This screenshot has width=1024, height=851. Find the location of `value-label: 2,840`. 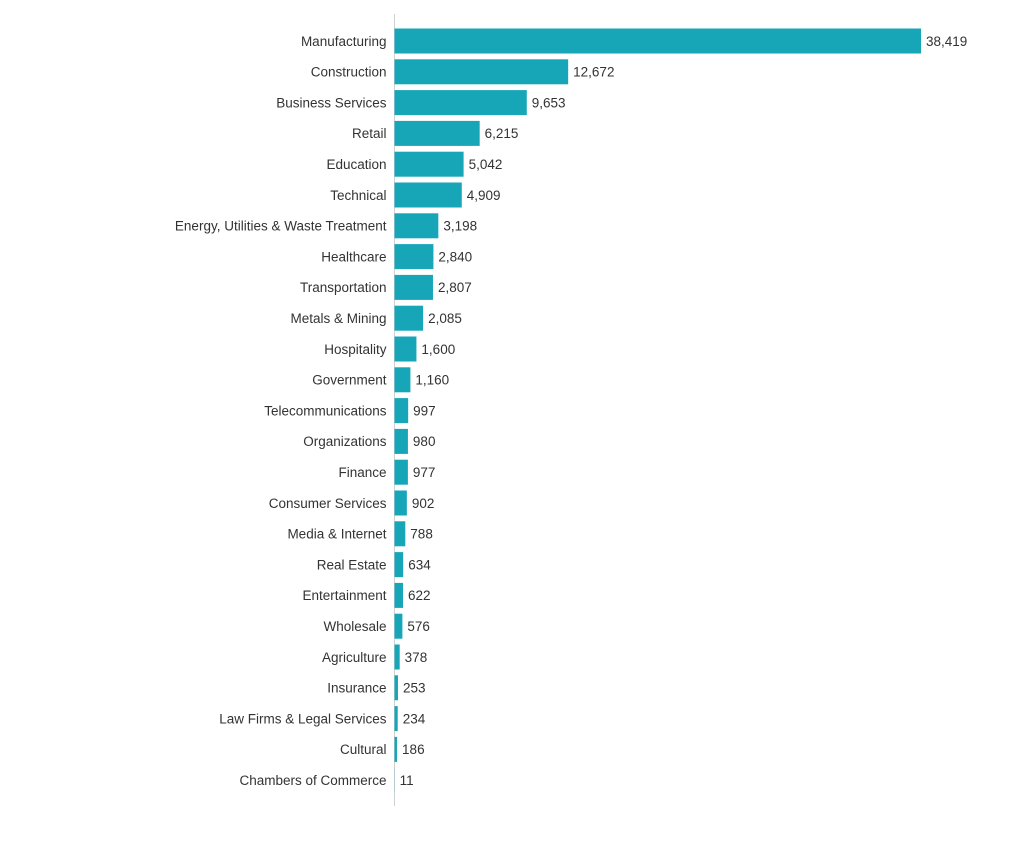

value-label: 2,840 is located at coordinates (455, 256).